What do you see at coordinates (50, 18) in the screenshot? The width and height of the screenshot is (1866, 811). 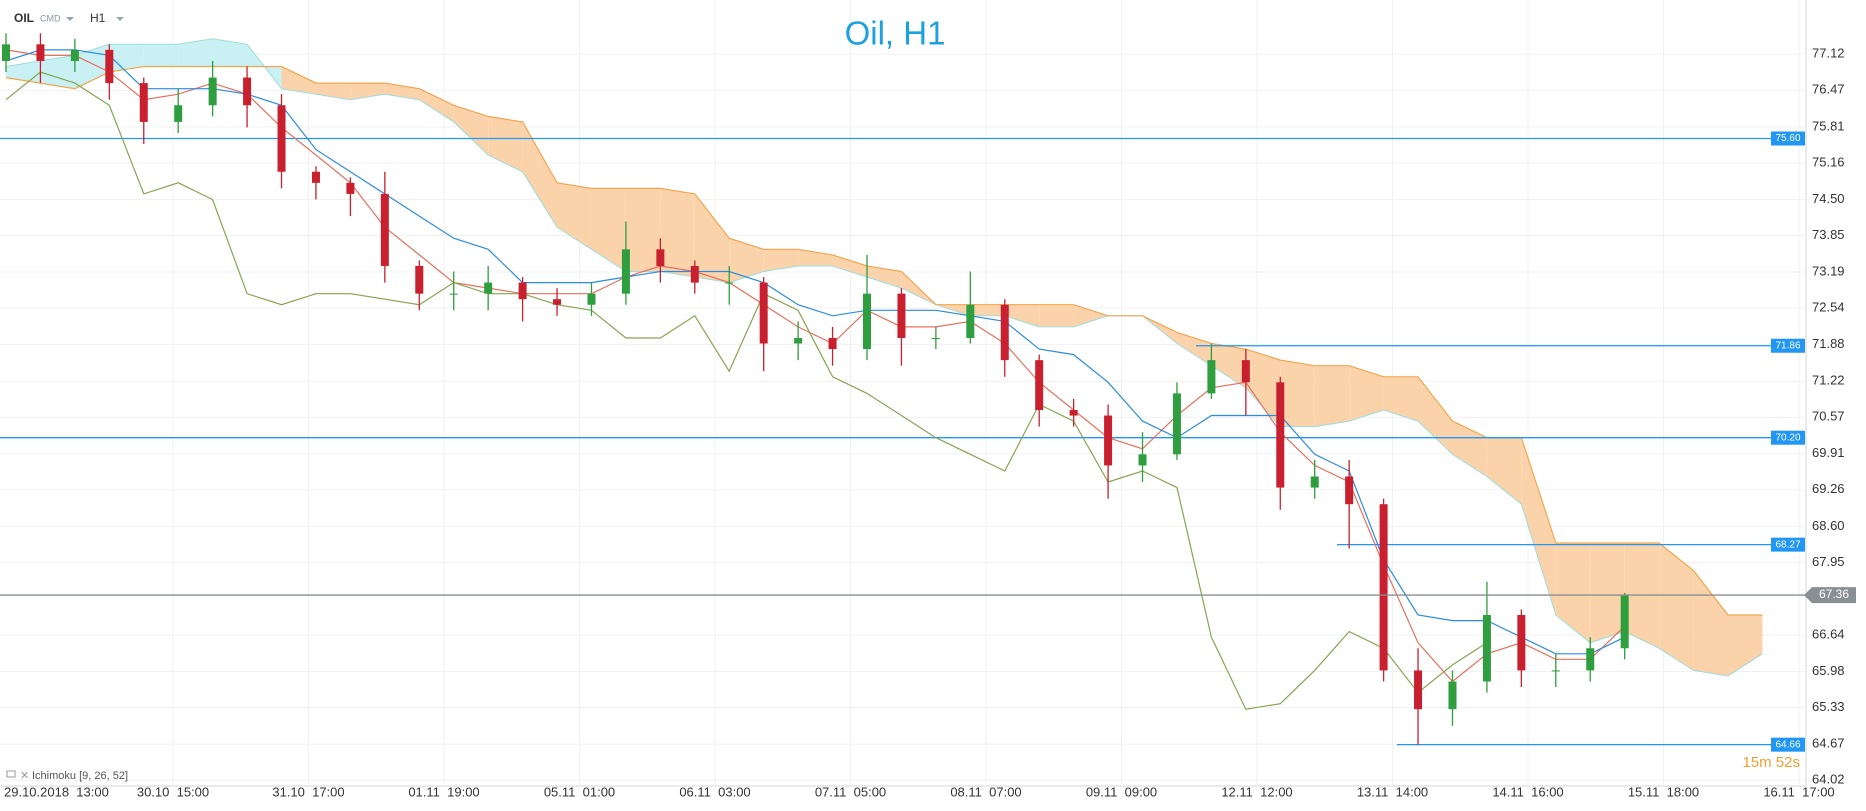 I see `group: CMD` at bounding box center [50, 18].